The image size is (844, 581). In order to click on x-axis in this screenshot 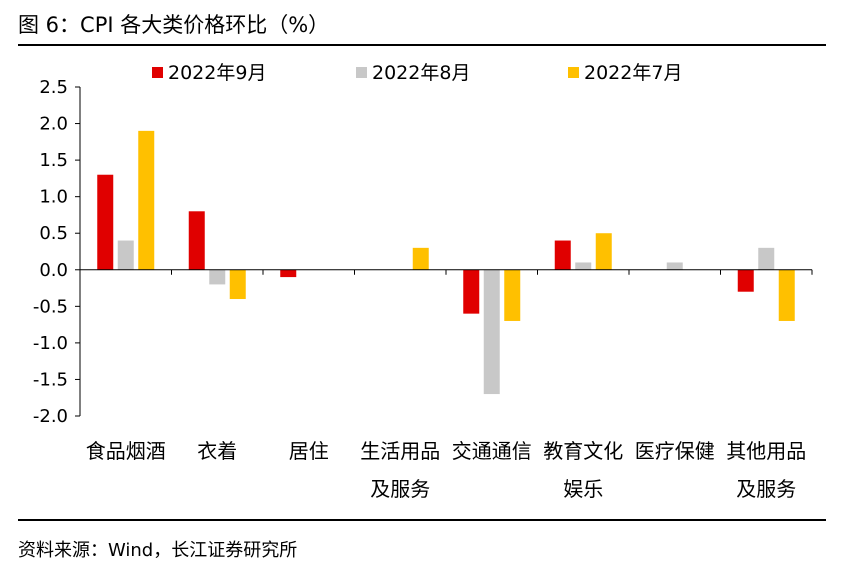, I will do `click(446, 272)`.